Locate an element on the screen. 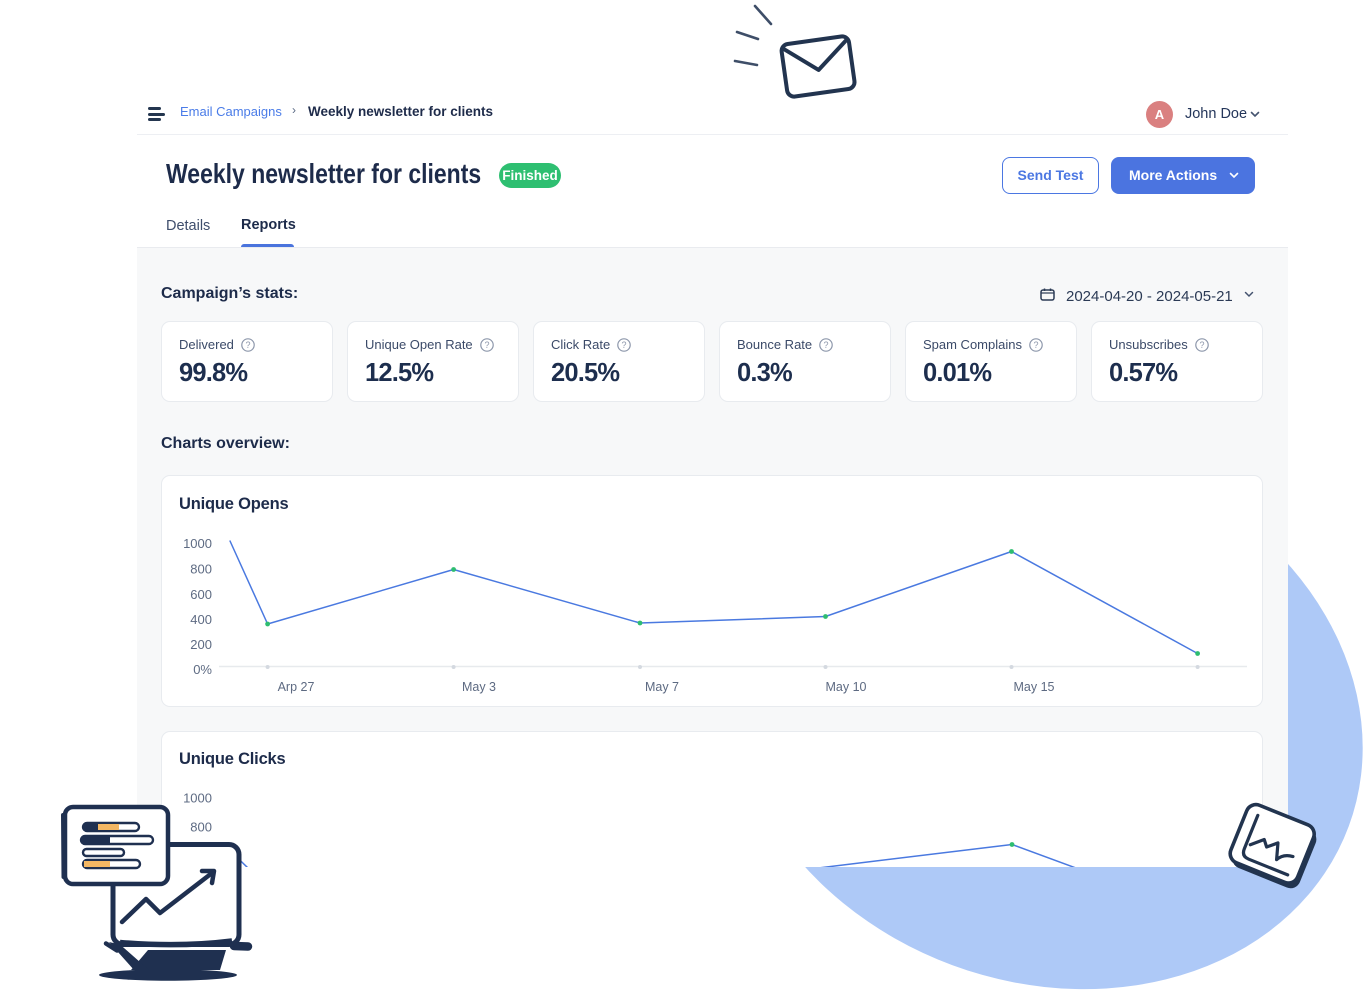  svg-text: Arp 27 is located at coordinates (296, 687).